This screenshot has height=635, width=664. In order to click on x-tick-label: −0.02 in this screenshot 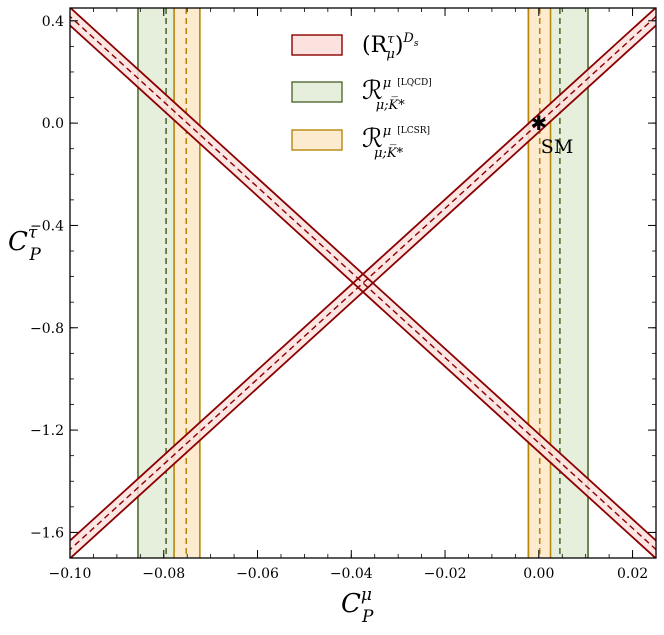, I will do `click(445, 574)`.